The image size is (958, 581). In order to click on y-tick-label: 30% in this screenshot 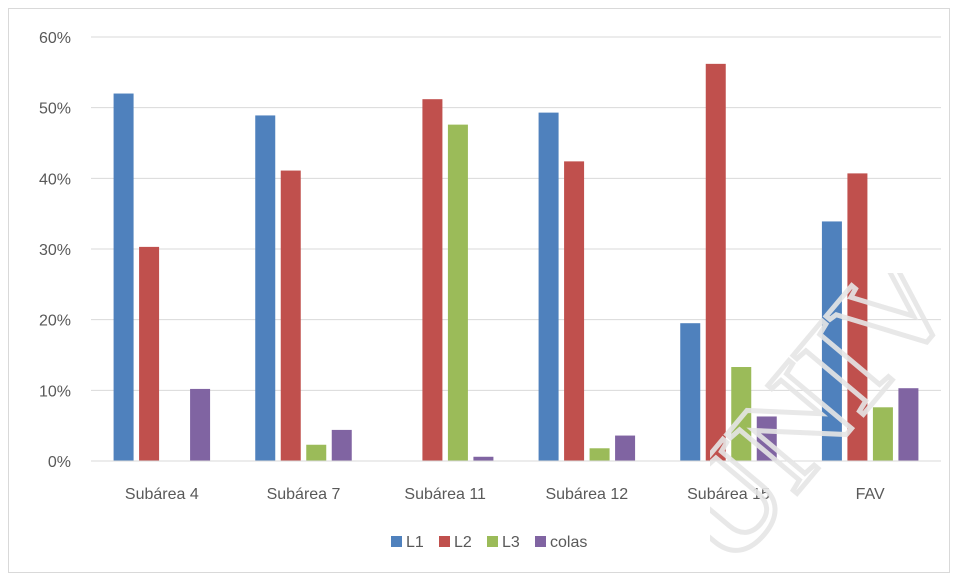, I will do `click(55, 250)`.